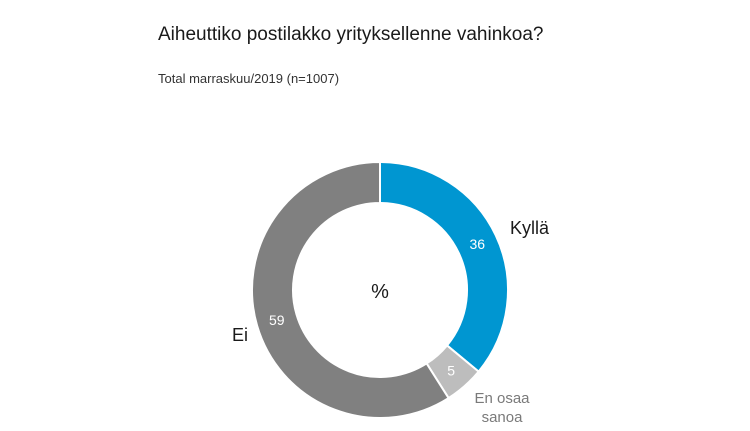  Describe the element at coordinates (240, 335) in the screenshot. I see `category-label-3: Ei` at that location.